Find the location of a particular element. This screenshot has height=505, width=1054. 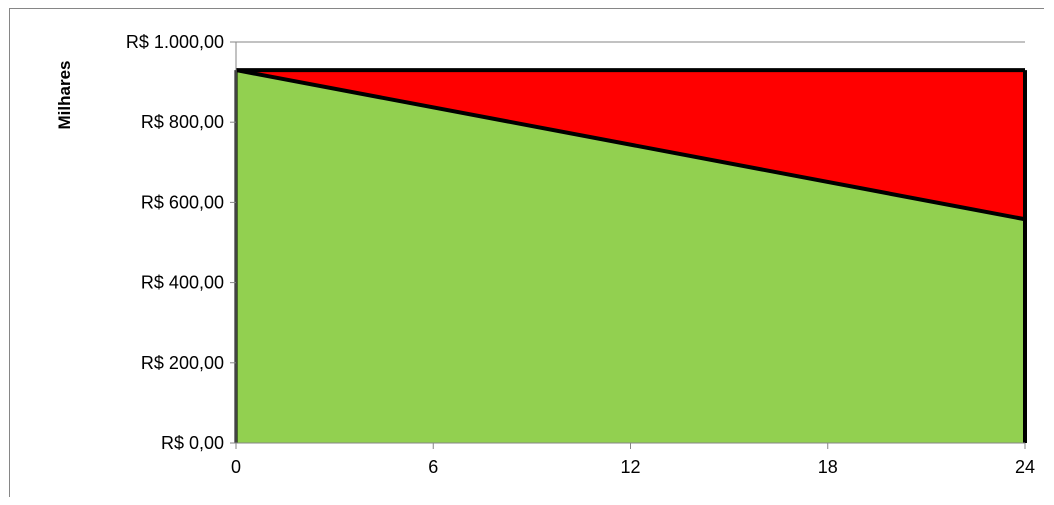

y-axis-title: Milhares is located at coordinates (64, 95).